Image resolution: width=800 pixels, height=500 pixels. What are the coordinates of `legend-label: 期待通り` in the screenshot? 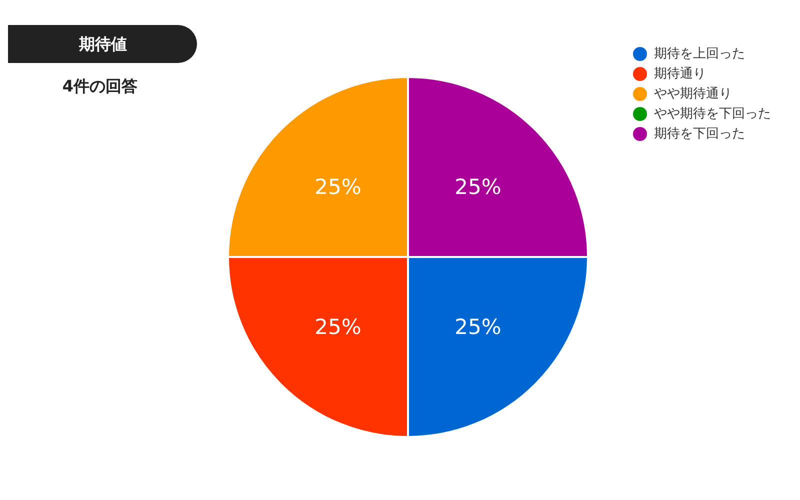 It's located at (680, 74).